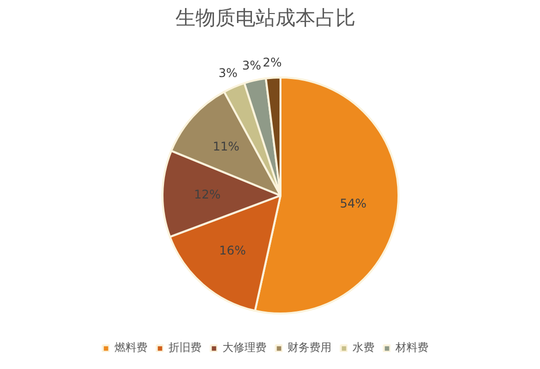 Image resolution: width=540 pixels, height=369 pixels. Describe the element at coordinates (232, 251) in the screenshot. I see `data-label: 16%` at that location.